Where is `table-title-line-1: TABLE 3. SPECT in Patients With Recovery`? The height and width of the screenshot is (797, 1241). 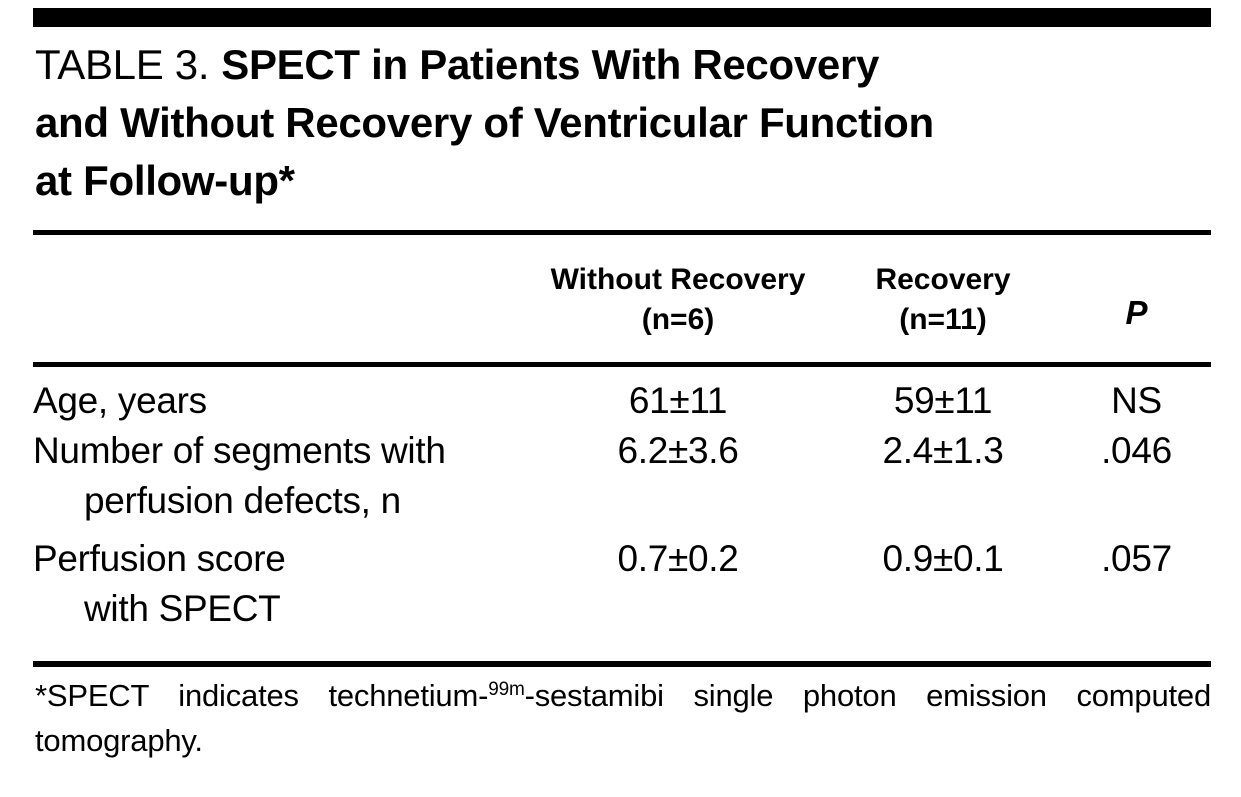
table-title-line-1: TABLE 3. SPECT in Patients With Recovery is located at coordinates (595, 65).